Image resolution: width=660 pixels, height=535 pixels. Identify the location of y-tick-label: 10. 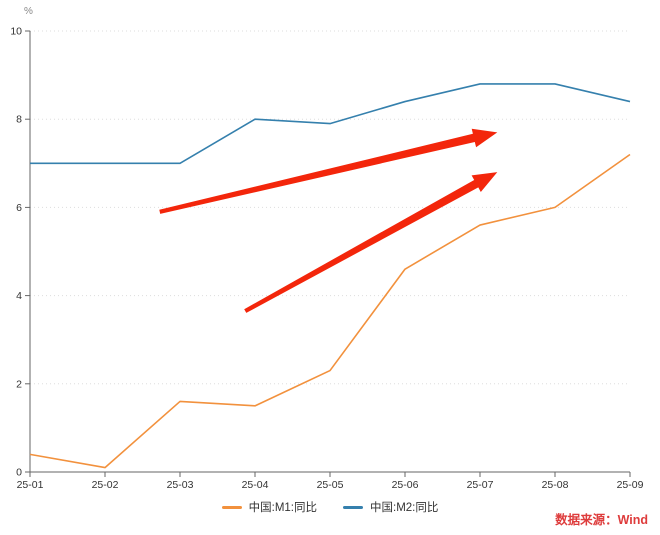
(16, 32).